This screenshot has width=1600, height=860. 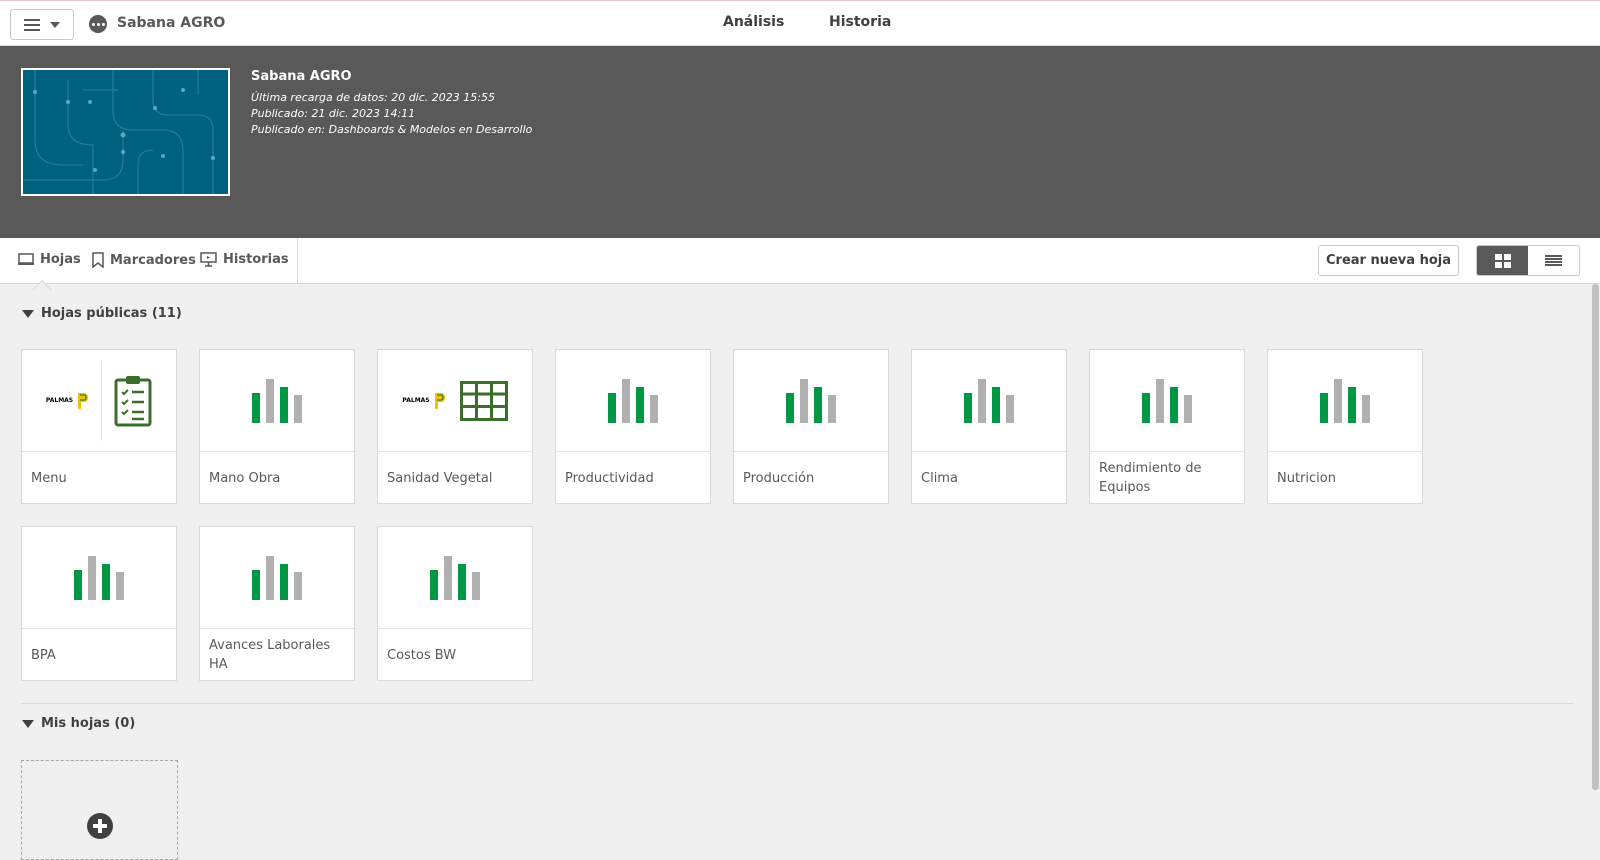 I want to click on sheet-card: Avances Laborales HA, so click(x=277, y=603).